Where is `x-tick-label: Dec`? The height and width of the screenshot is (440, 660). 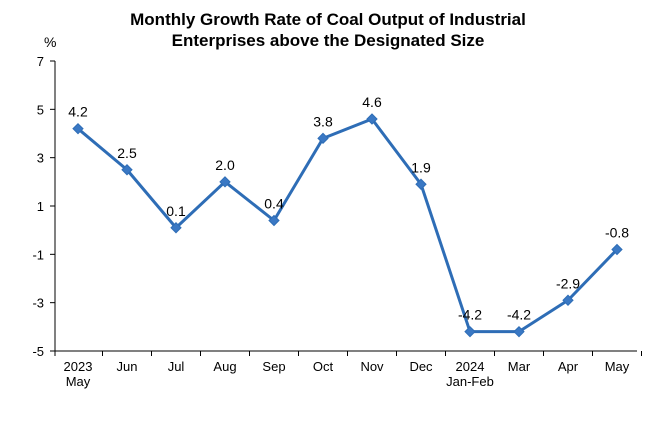
x-tick-label: Dec is located at coordinates (421, 366).